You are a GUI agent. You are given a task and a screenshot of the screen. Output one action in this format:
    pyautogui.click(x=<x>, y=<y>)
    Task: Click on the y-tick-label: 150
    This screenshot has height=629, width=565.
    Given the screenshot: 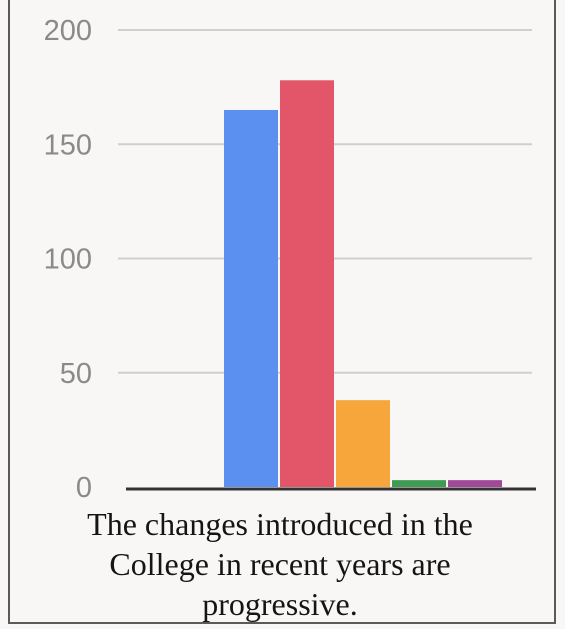 What is the action you would take?
    pyautogui.click(x=68, y=145)
    